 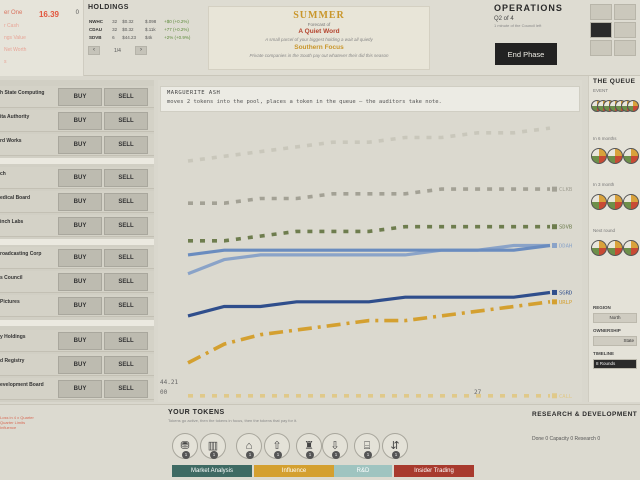 I want to click on chart-icon: ⇵ 1, so click(x=395, y=446).